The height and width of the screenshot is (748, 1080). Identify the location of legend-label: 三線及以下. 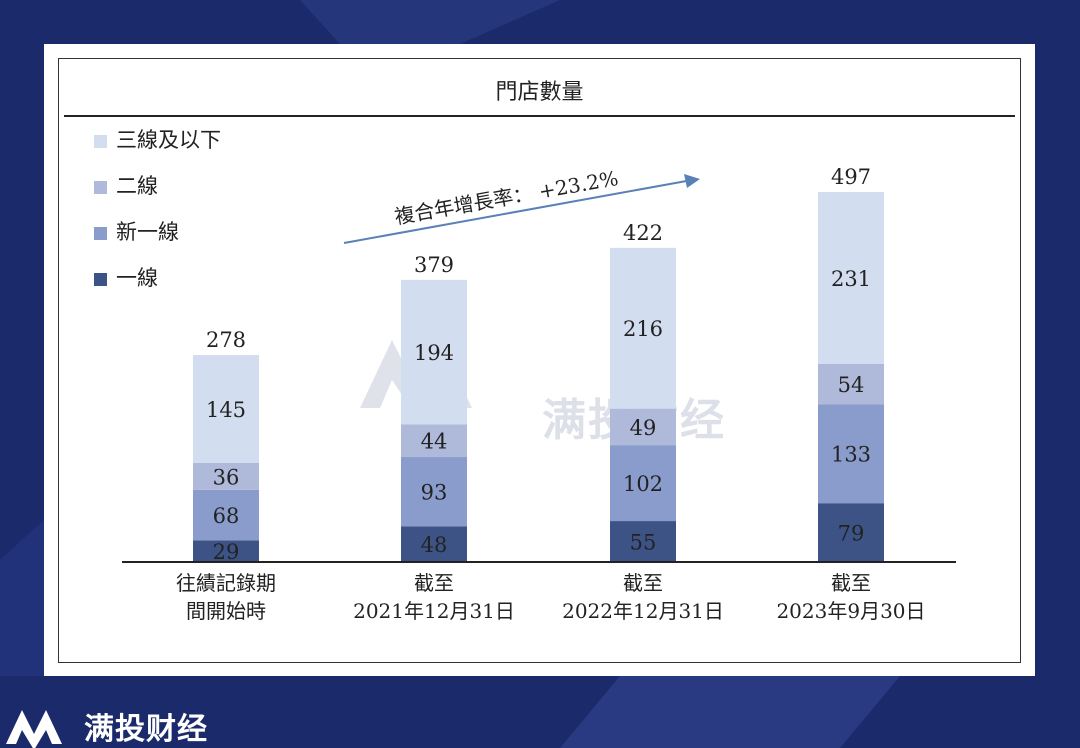
(168, 140).